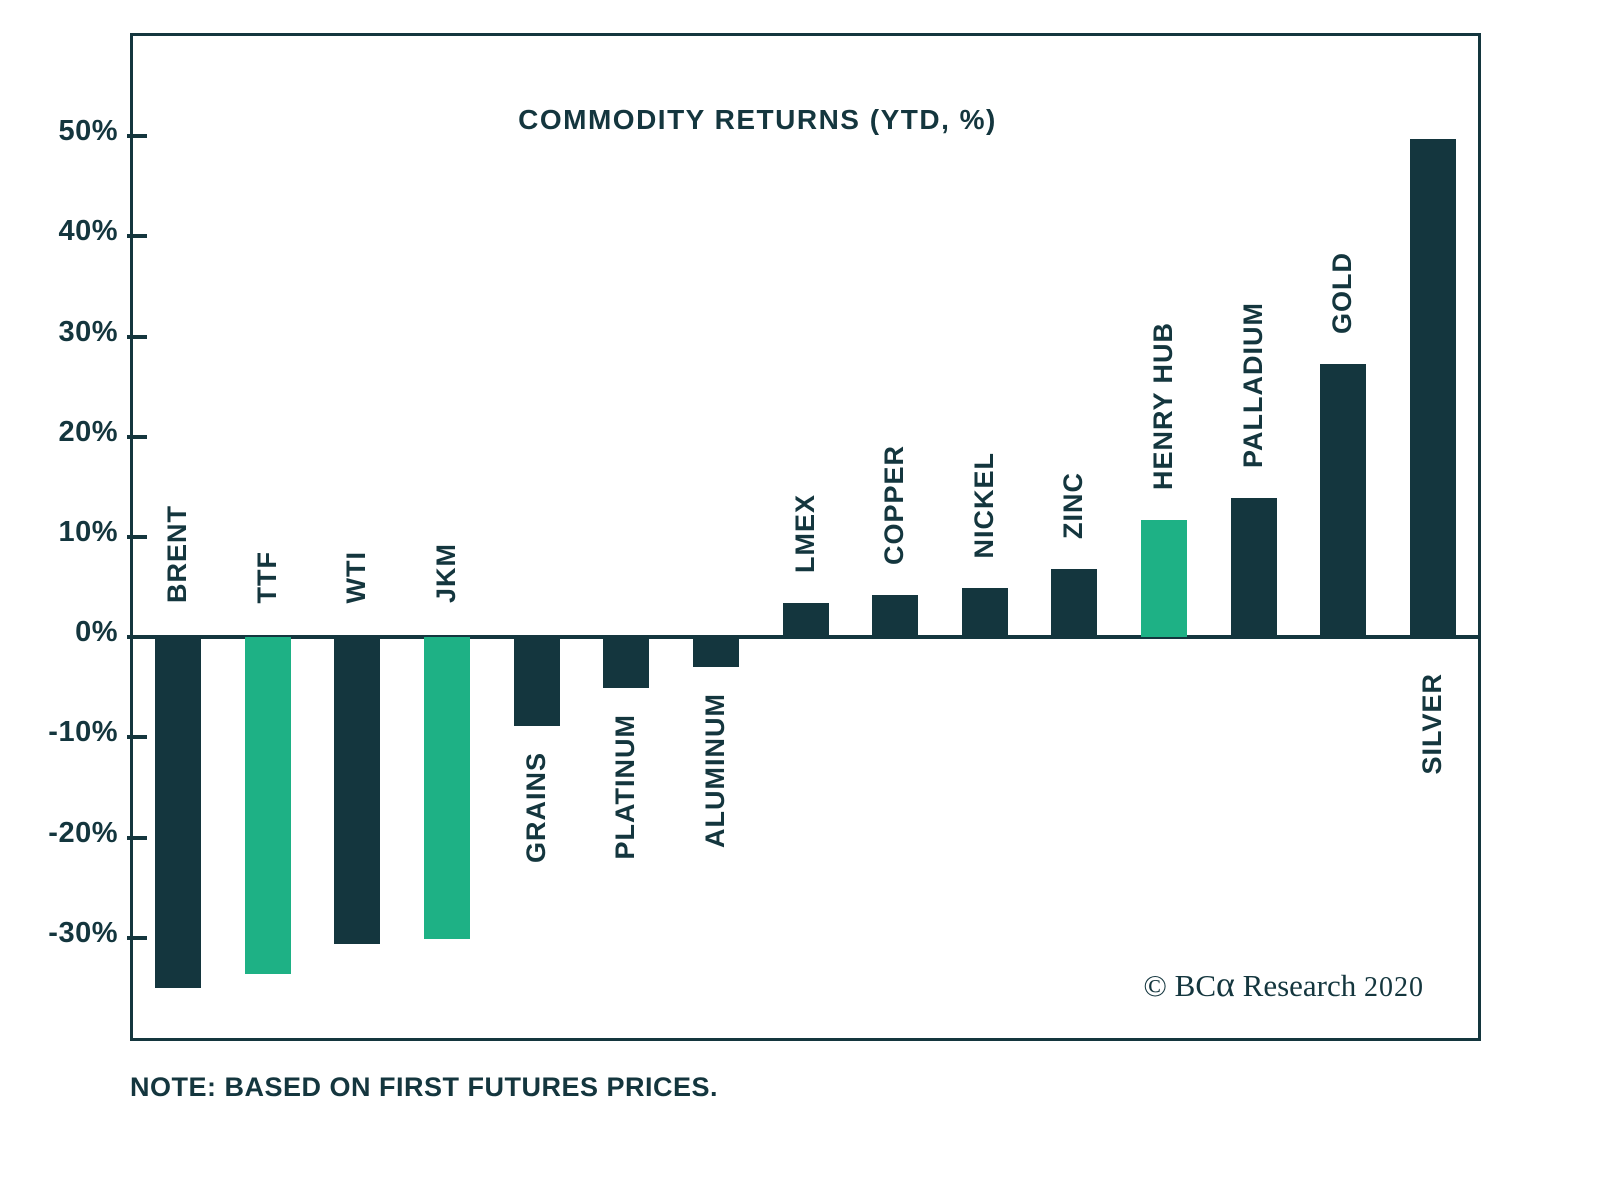  Describe the element at coordinates (1432, 724) in the screenshot. I see `bar-label-silver: SILVER` at that location.